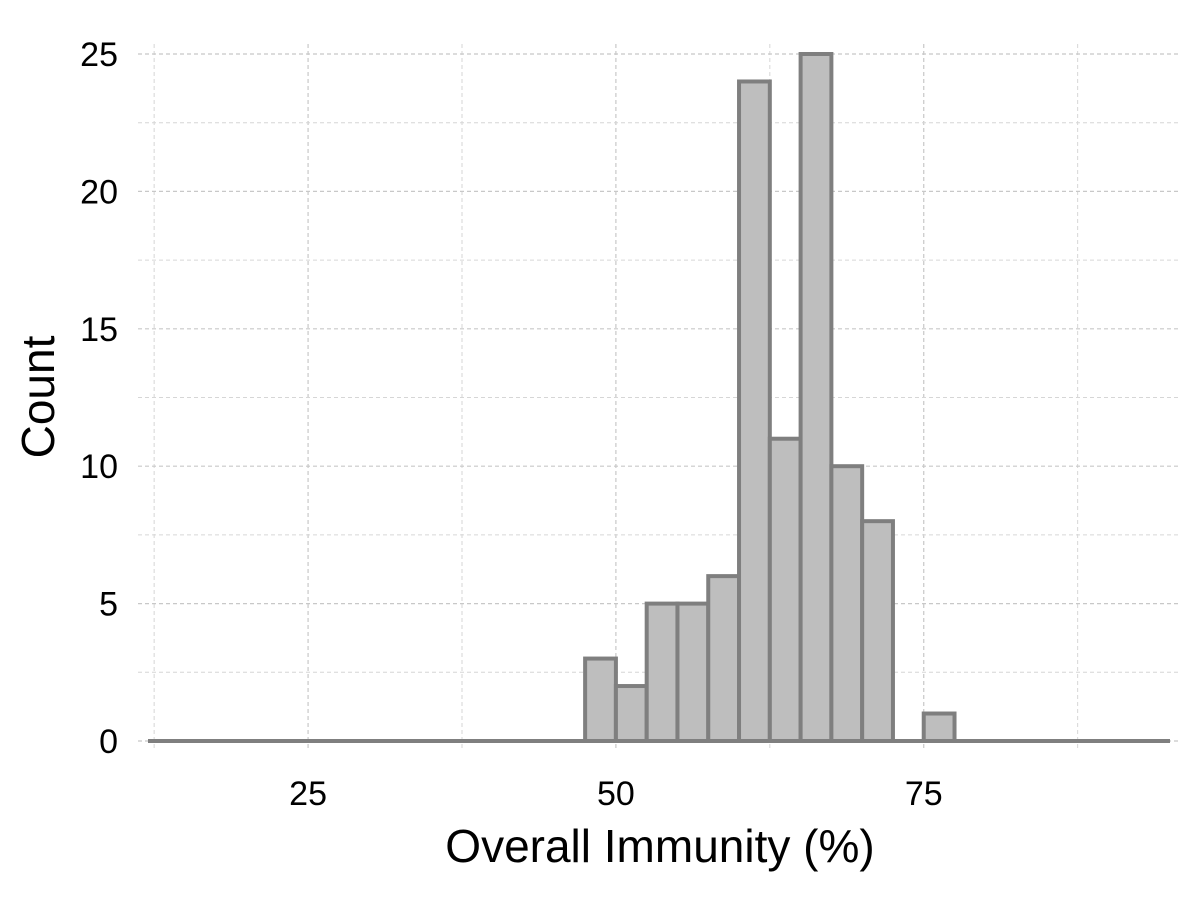 The width and height of the screenshot is (1200, 900). I want to click on y-tick-label: 15, so click(99, 330).